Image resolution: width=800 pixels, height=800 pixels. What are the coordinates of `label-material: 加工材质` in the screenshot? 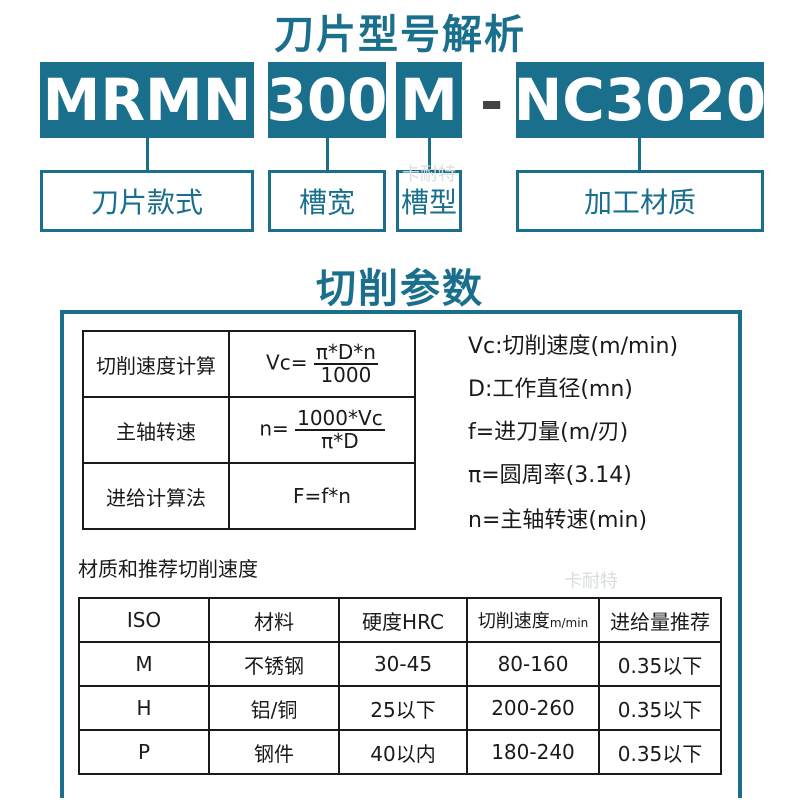 It's located at (640, 201).